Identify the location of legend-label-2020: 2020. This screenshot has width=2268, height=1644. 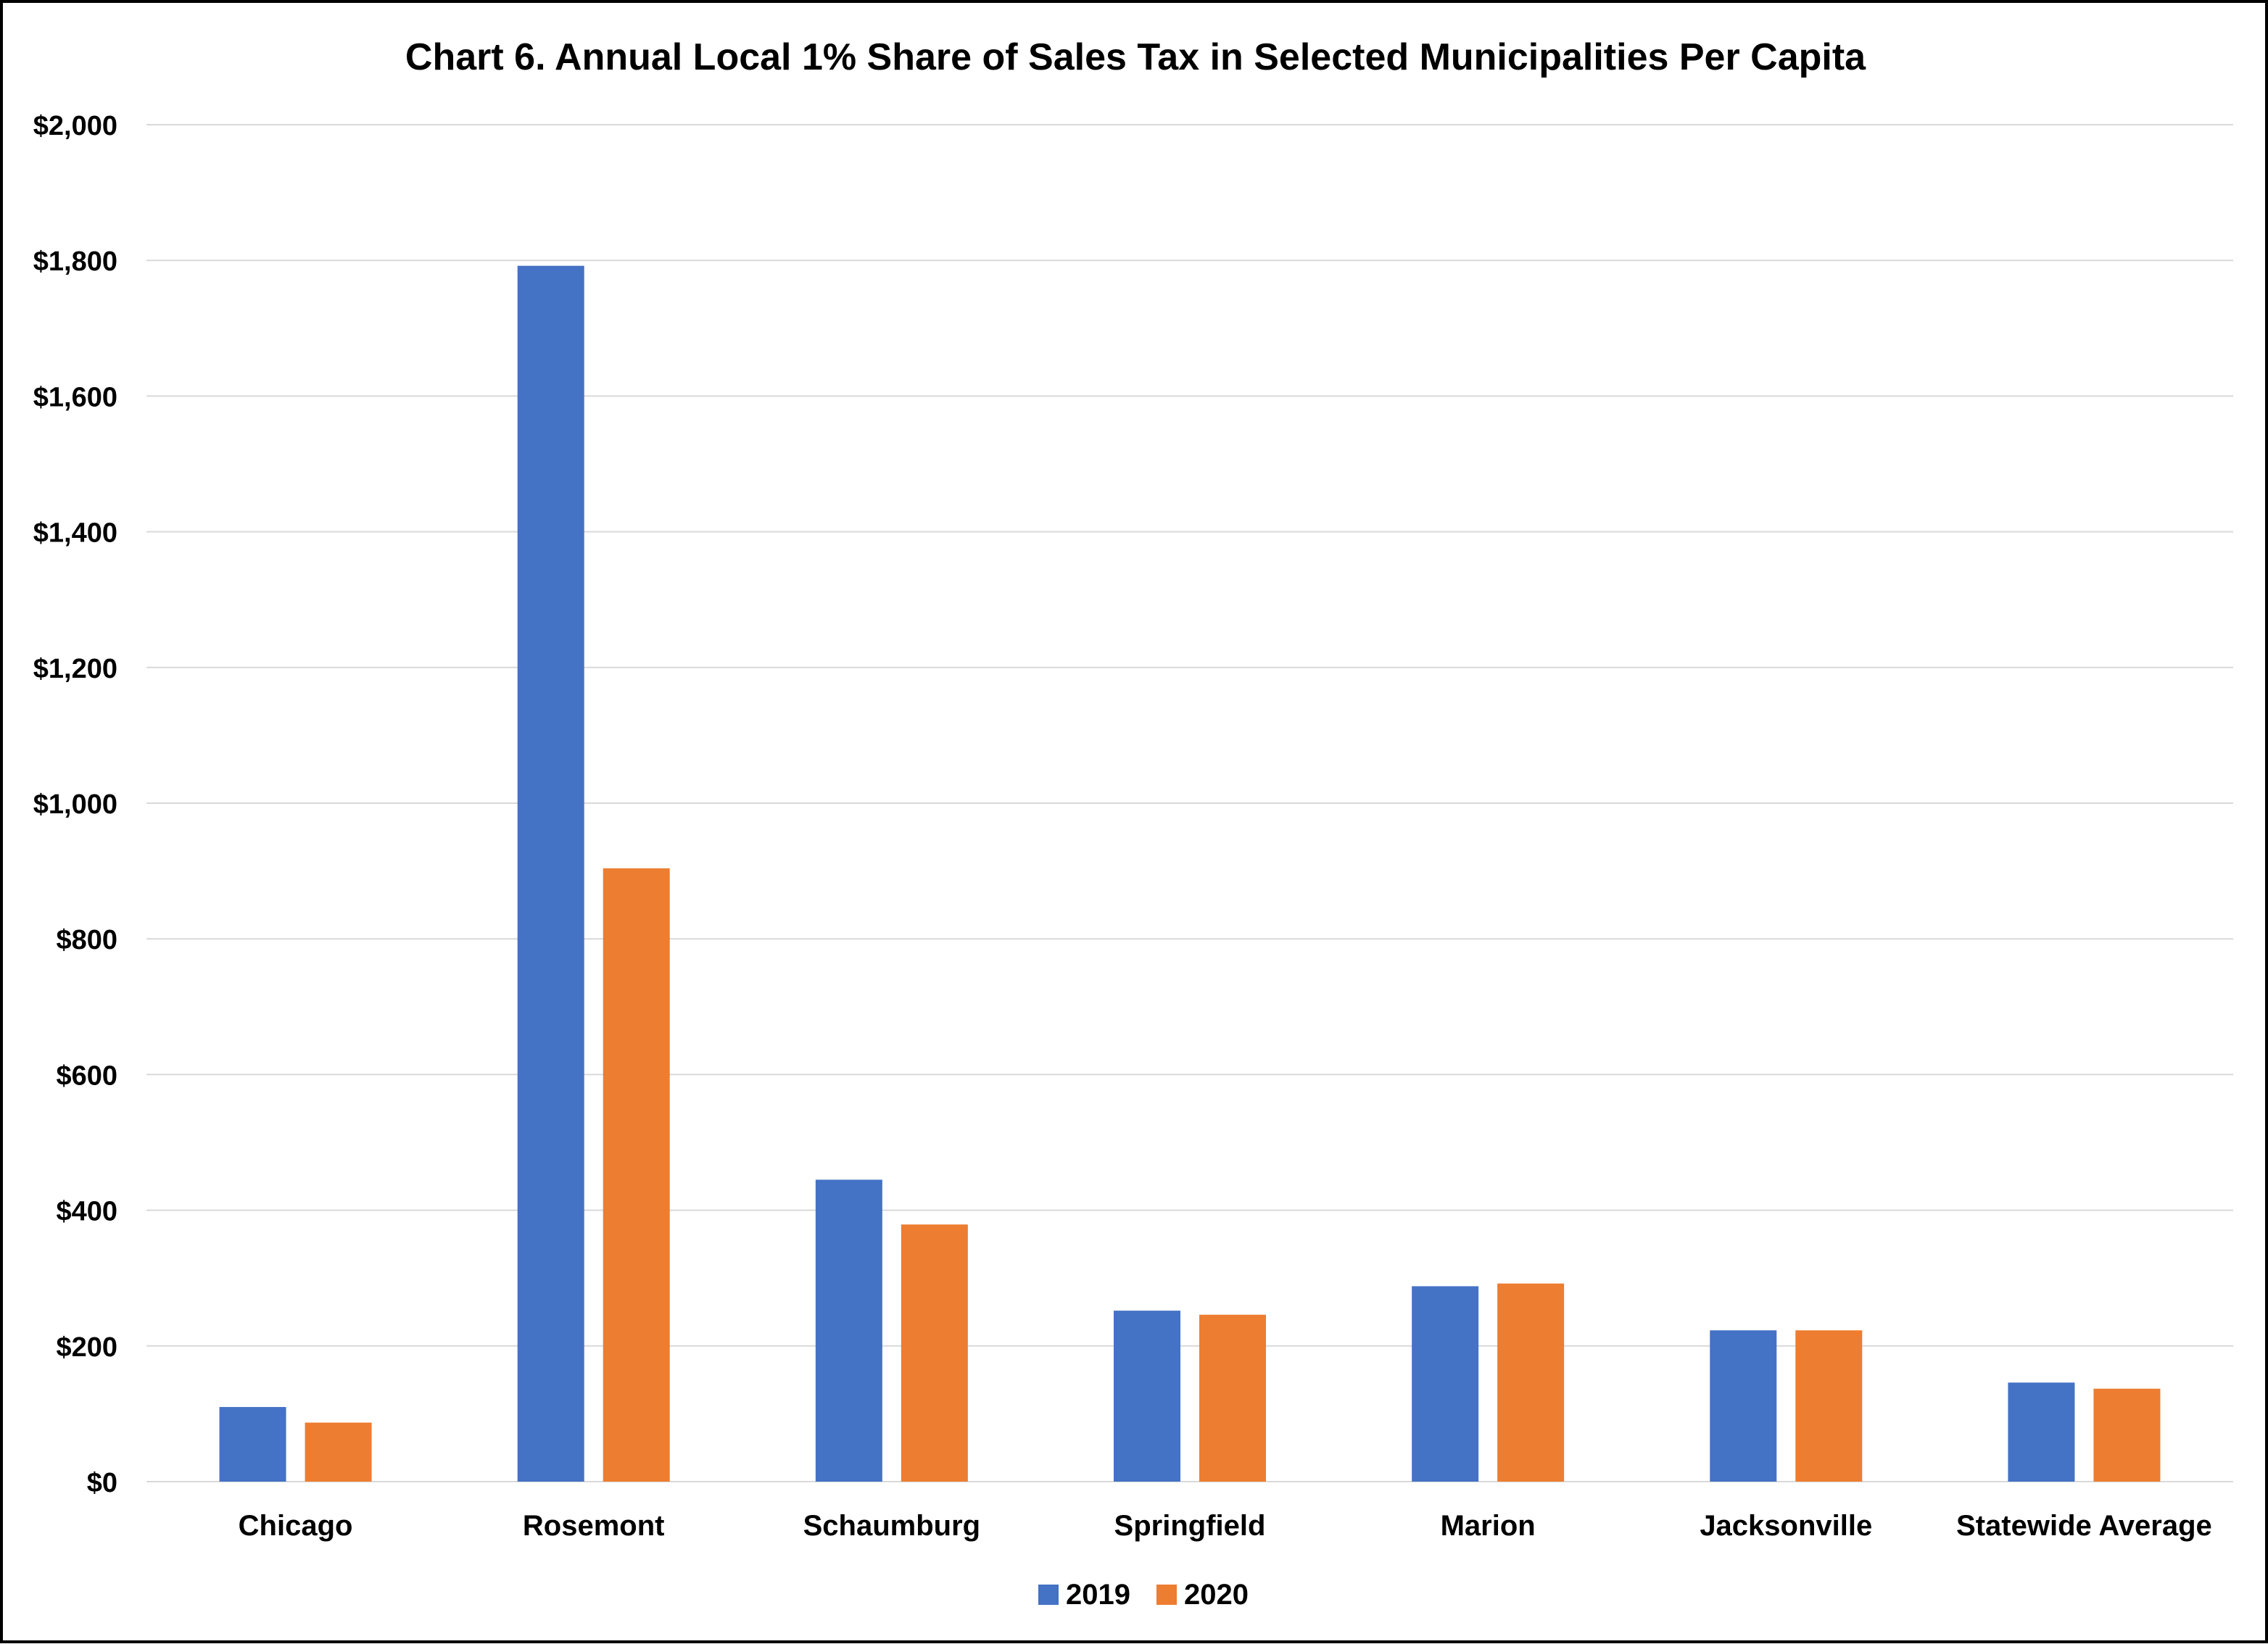
(1216, 1595).